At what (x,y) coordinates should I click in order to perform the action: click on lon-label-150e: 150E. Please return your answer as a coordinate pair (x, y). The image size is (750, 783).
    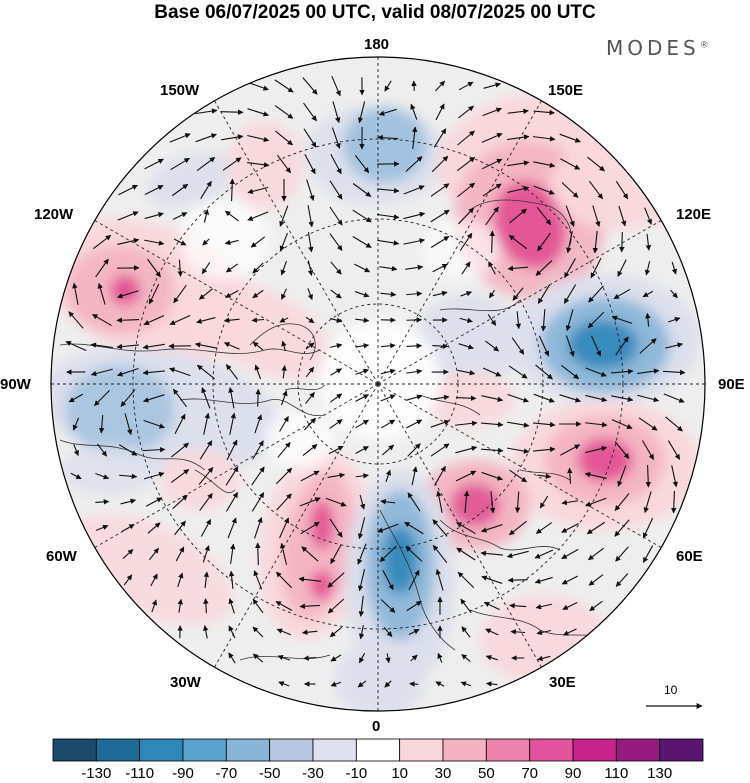
    Looking at the image, I should click on (566, 90).